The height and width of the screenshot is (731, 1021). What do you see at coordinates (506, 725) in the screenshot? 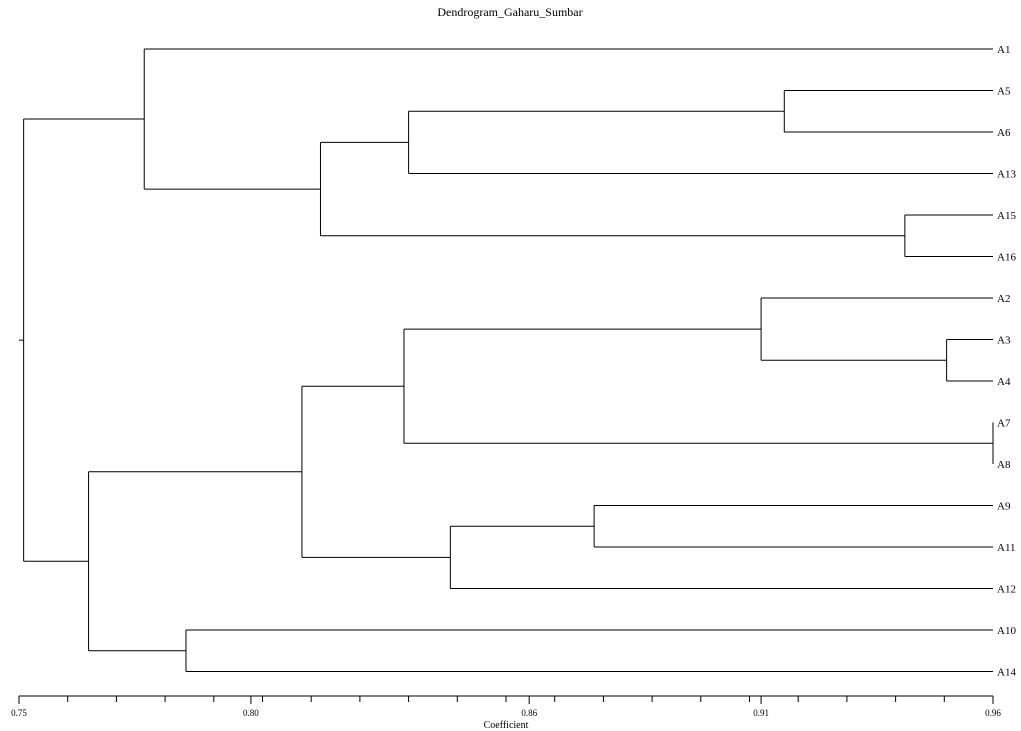
I see `x-axis-title: Coefficient` at bounding box center [506, 725].